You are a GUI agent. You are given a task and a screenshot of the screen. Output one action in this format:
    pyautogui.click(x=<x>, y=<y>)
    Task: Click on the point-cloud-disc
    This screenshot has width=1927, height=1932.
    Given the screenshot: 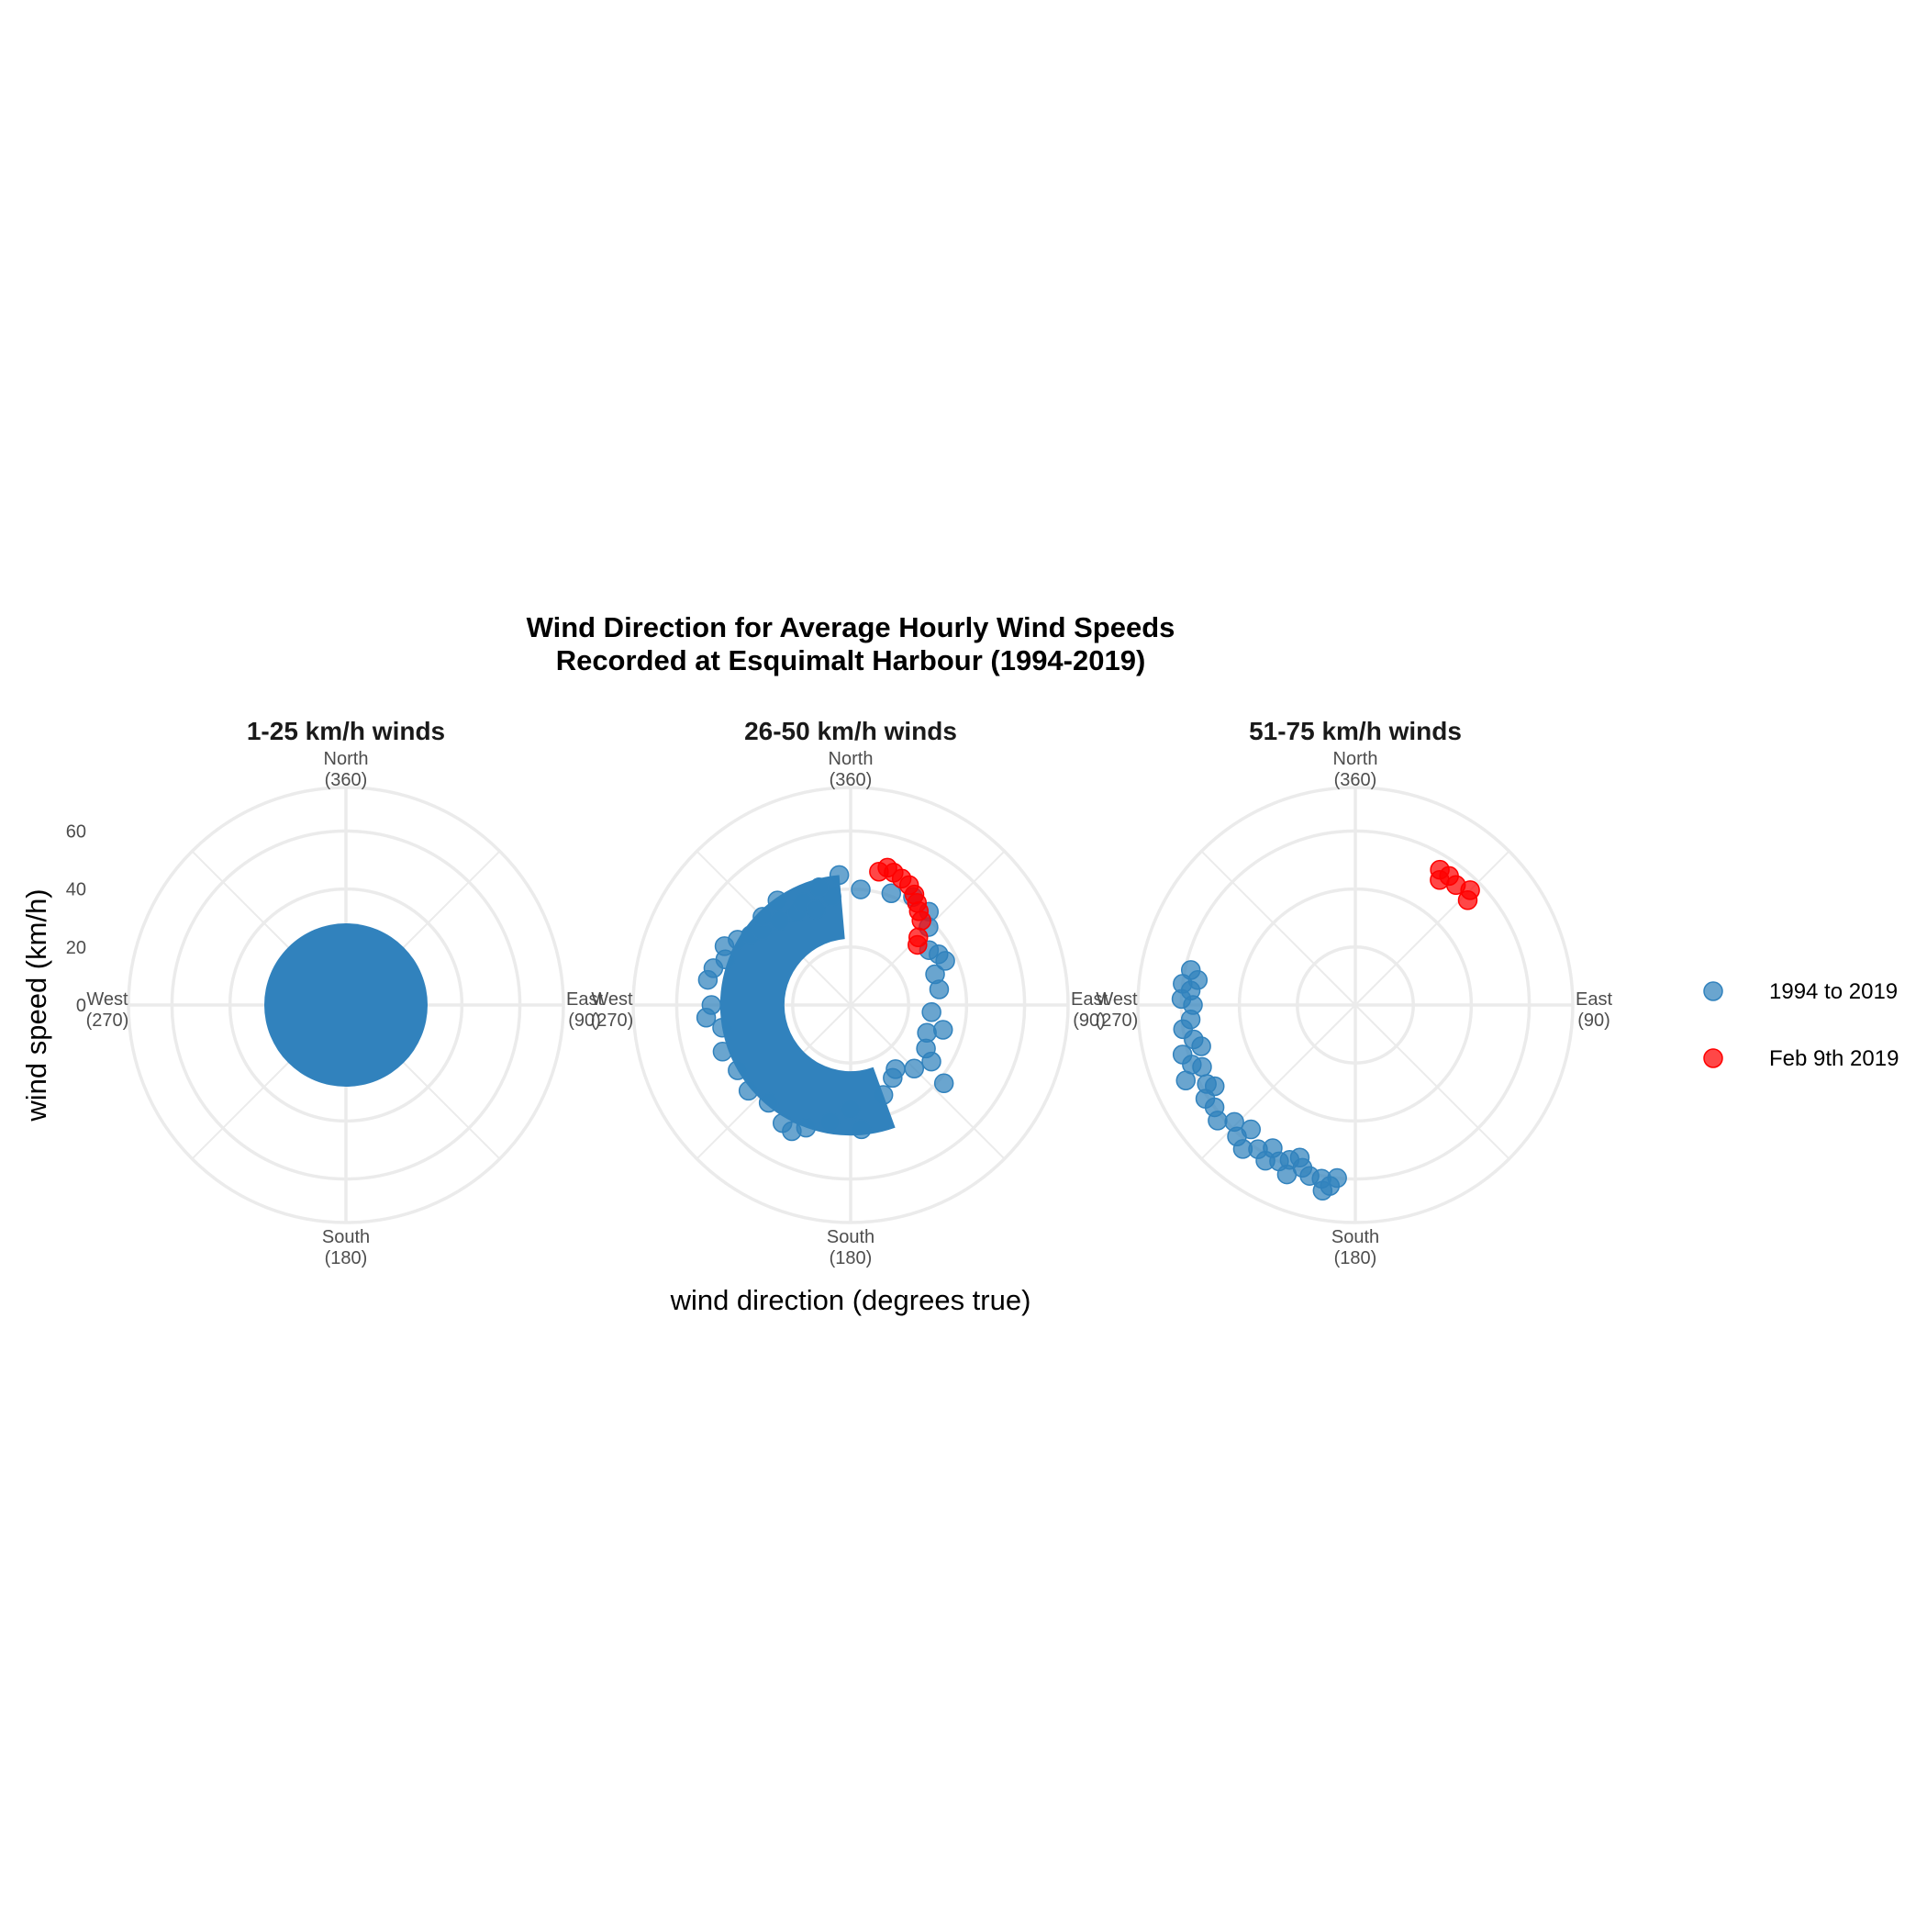 What is the action you would take?
    pyautogui.click(x=346, y=1005)
    